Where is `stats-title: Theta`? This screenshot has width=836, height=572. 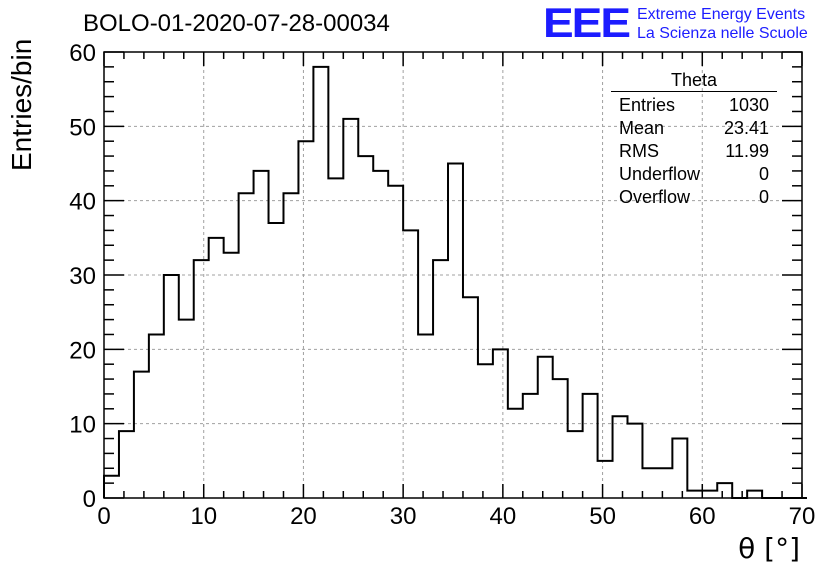 stats-title: Theta is located at coordinates (694, 81).